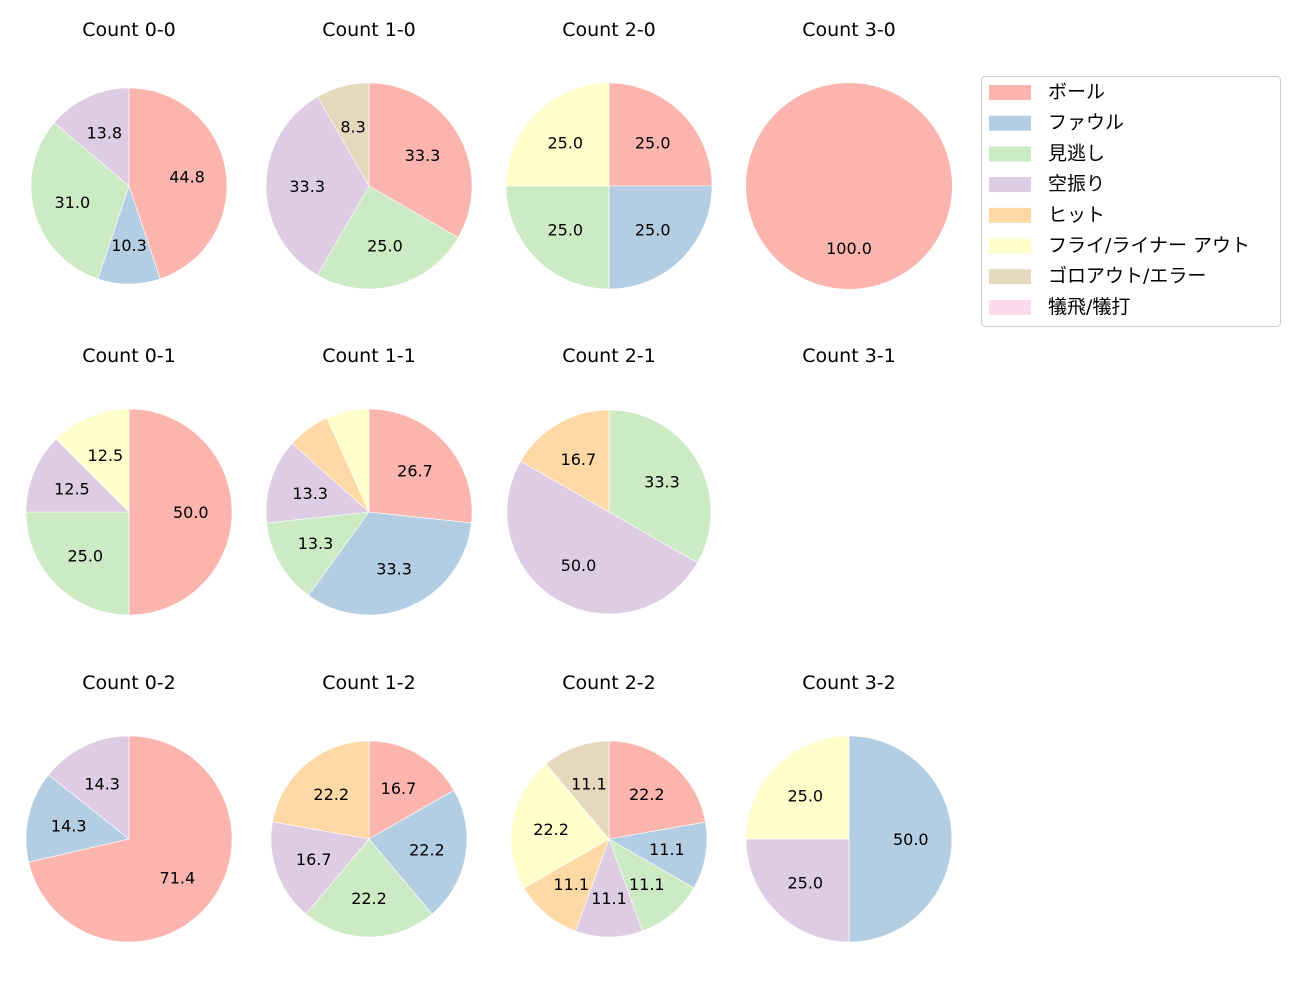 This screenshot has height=1000, width=1300. I want to click on pie-count-1-0: Count 1-0 33.3 25.0 33.3 8.3, so click(369, 154).